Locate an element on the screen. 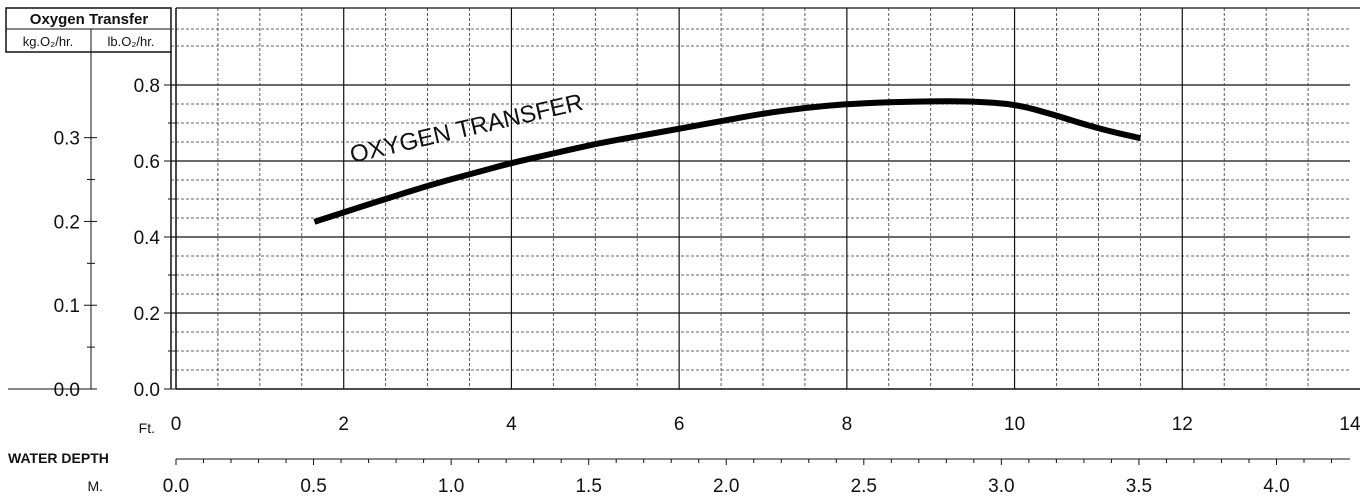 This screenshot has width=1360, height=497. ft-tick-label: 10 is located at coordinates (1014, 424).